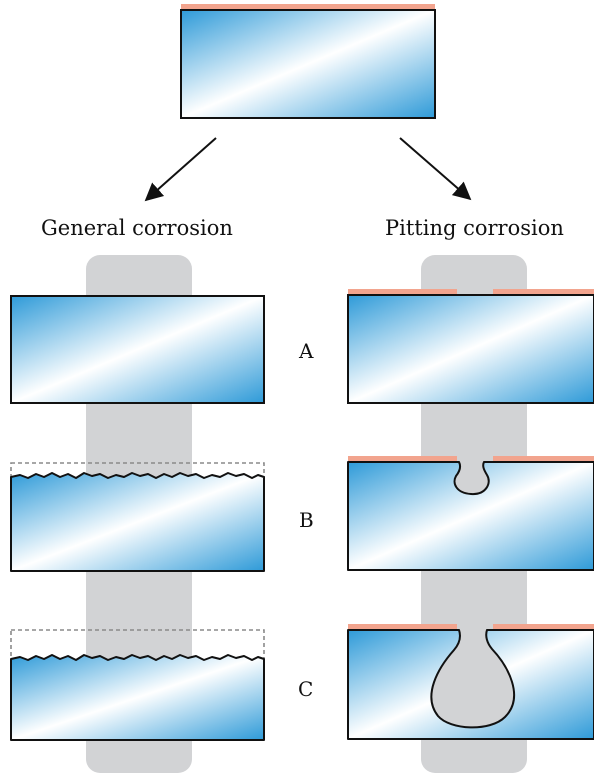 This screenshot has width=594, height=778. Describe the element at coordinates (470, 349) in the screenshot. I see `pitting-metal-a` at that location.